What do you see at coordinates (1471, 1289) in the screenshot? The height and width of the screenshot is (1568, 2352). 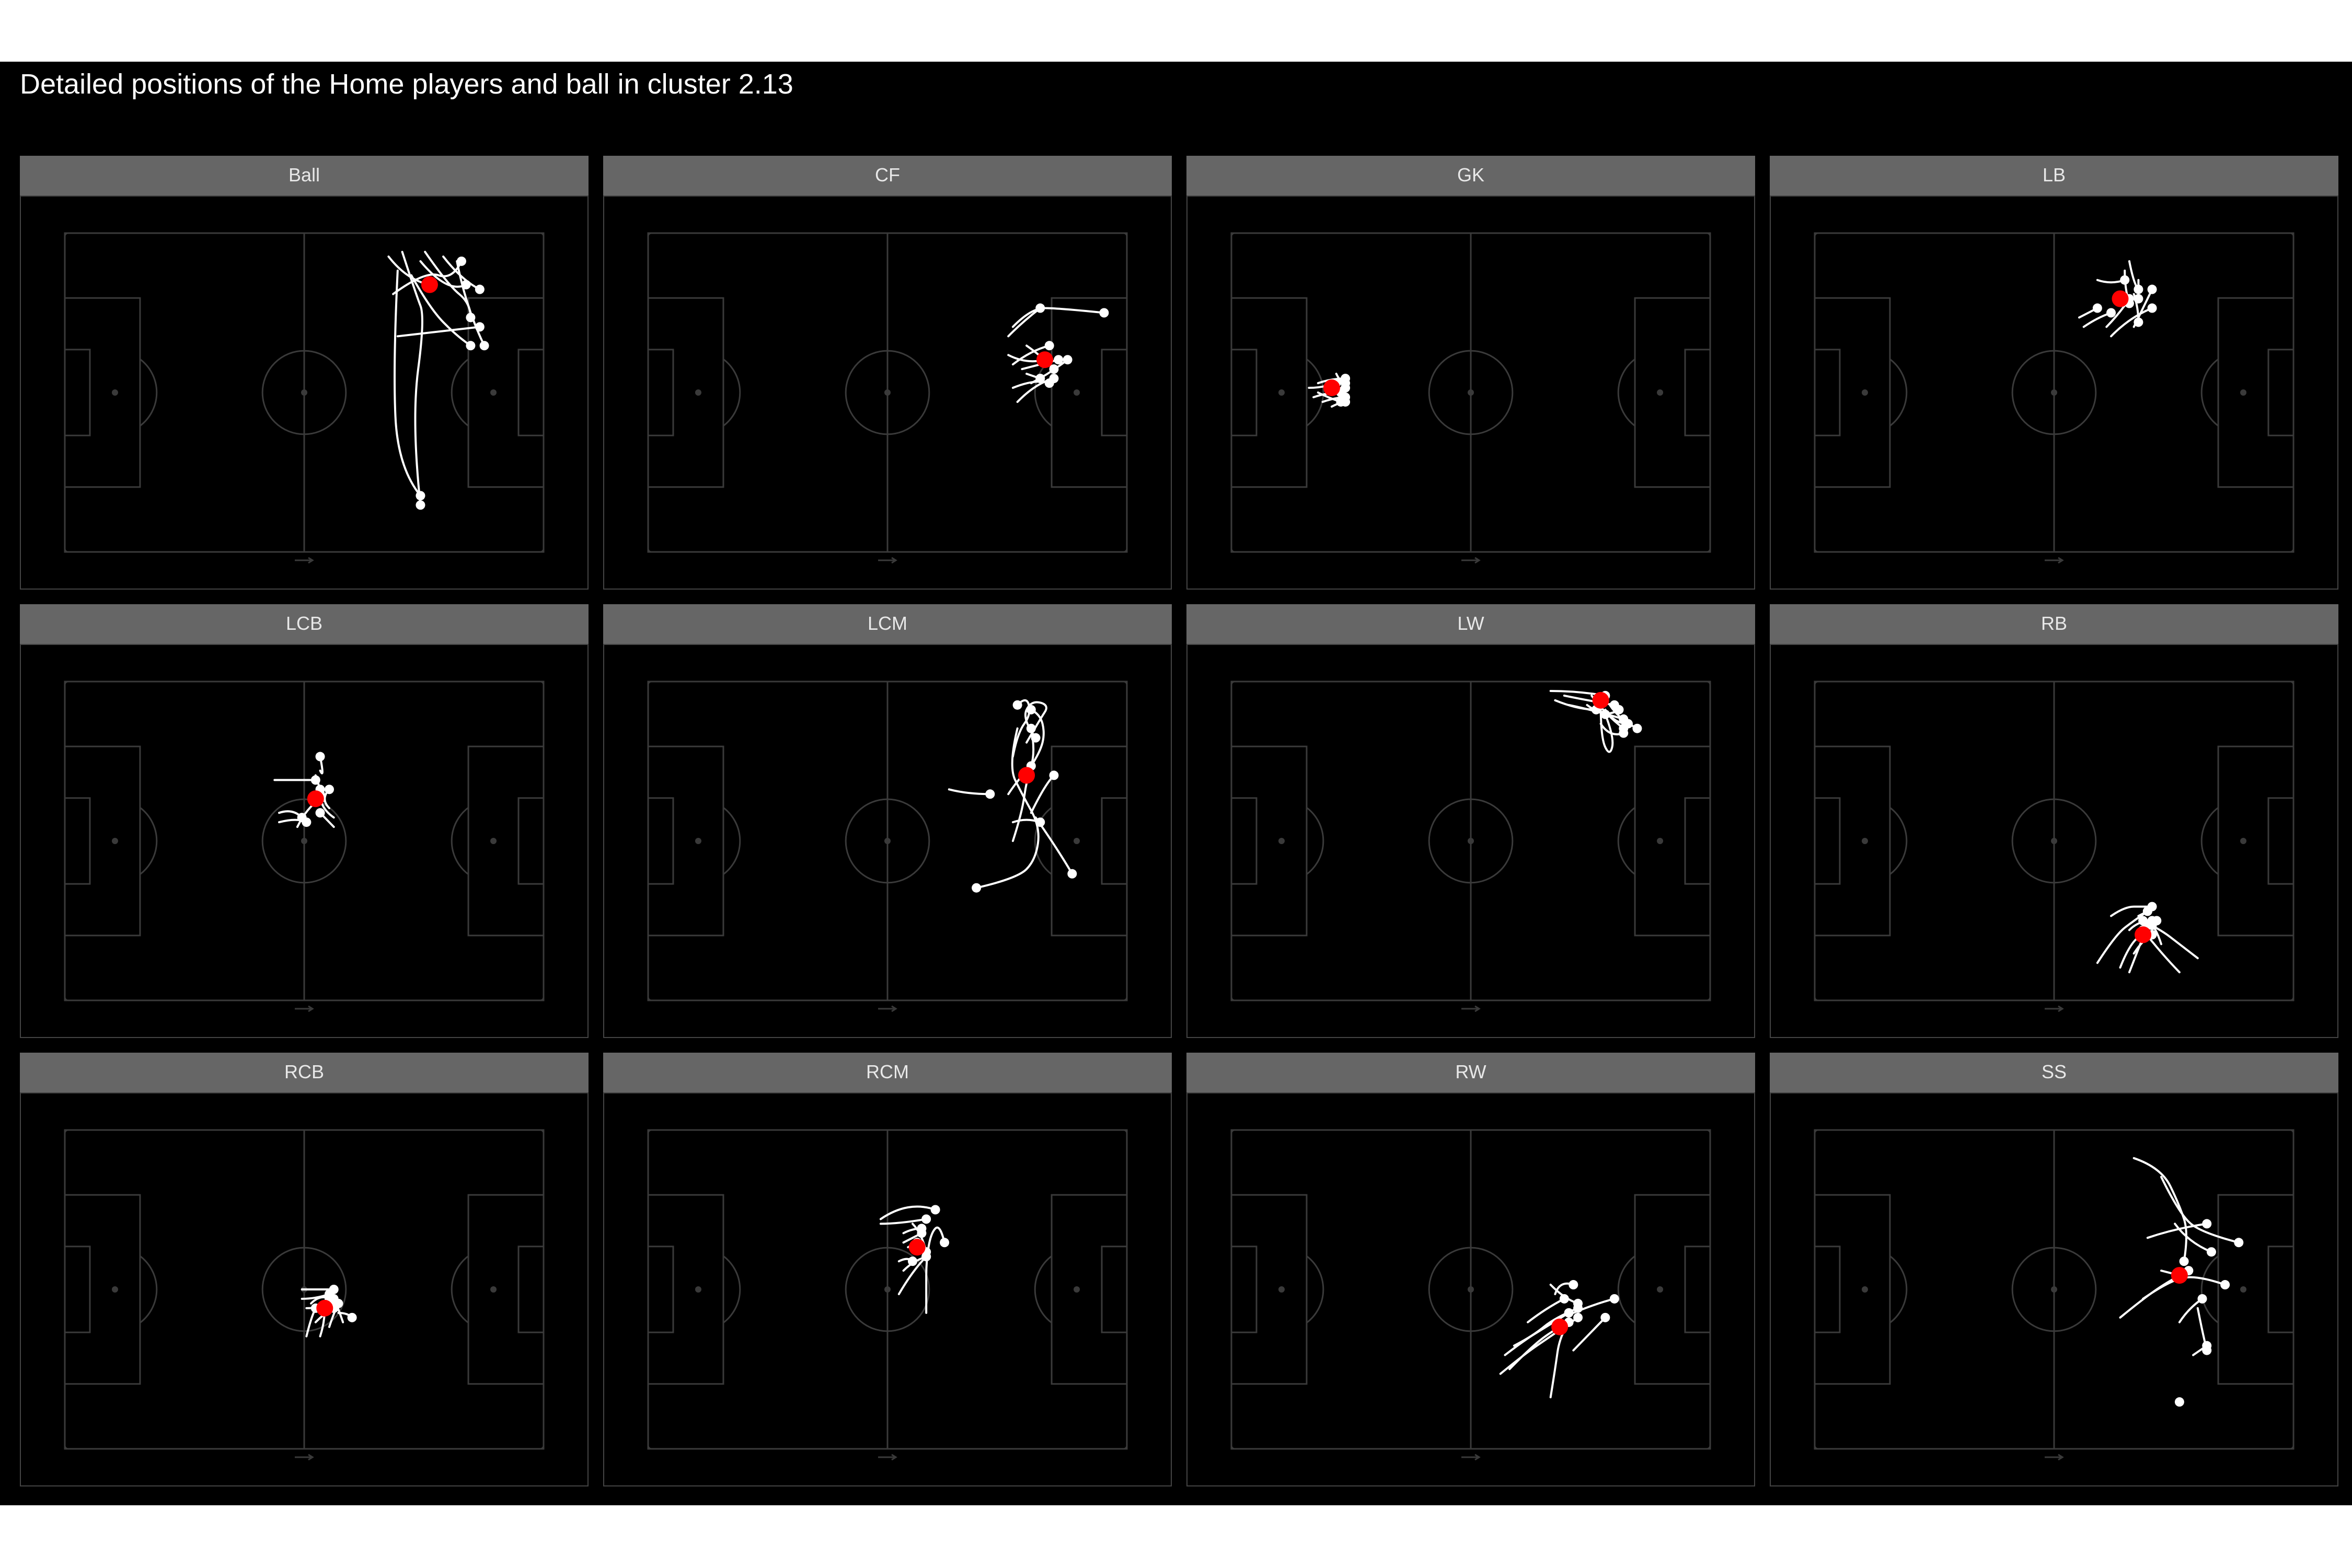 I see `centre-circle` at bounding box center [1471, 1289].